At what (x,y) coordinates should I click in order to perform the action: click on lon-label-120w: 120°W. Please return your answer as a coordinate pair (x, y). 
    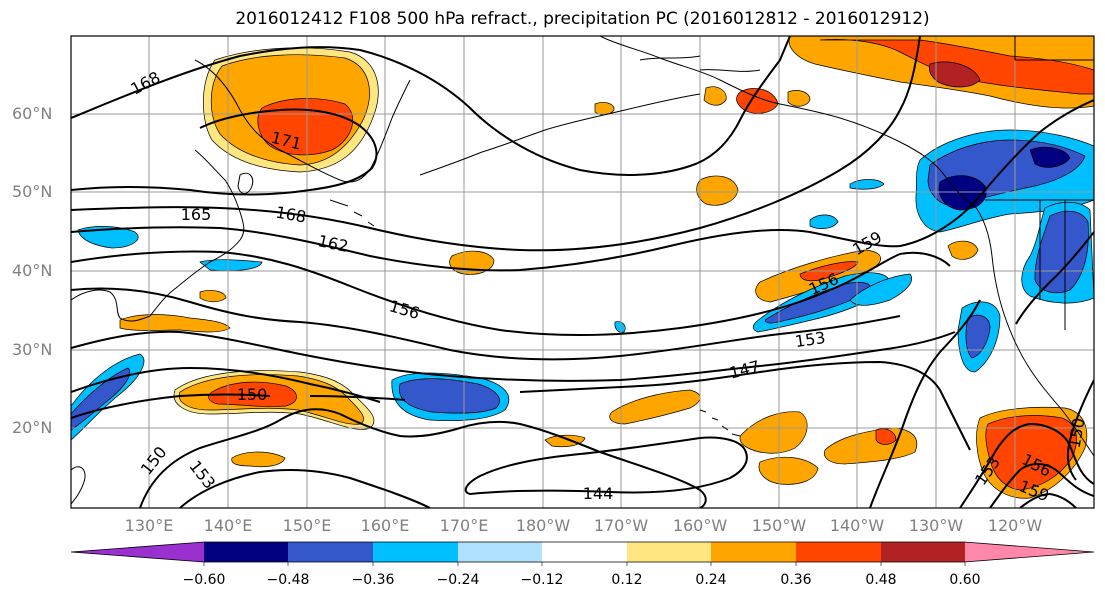
    Looking at the image, I should click on (1015, 525).